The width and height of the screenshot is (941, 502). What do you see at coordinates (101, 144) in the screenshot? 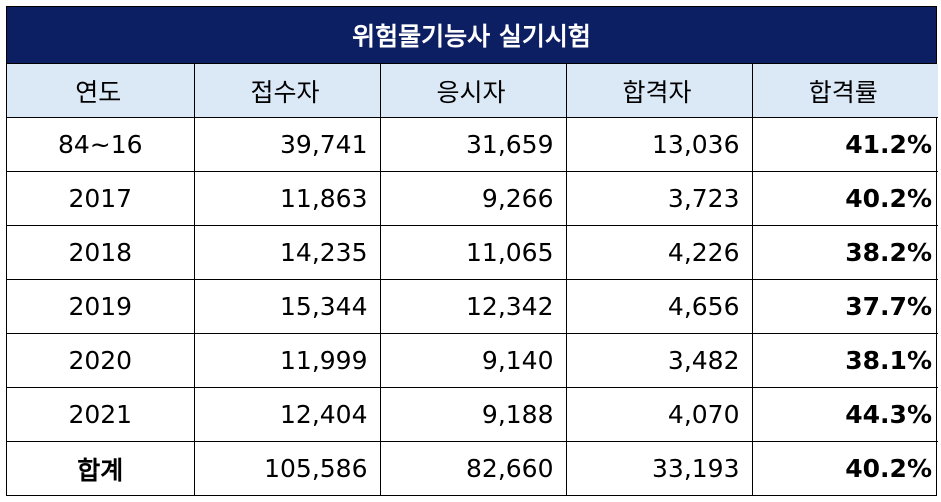
I see `cell-year: 84~16` at bounding box center [101, 144].